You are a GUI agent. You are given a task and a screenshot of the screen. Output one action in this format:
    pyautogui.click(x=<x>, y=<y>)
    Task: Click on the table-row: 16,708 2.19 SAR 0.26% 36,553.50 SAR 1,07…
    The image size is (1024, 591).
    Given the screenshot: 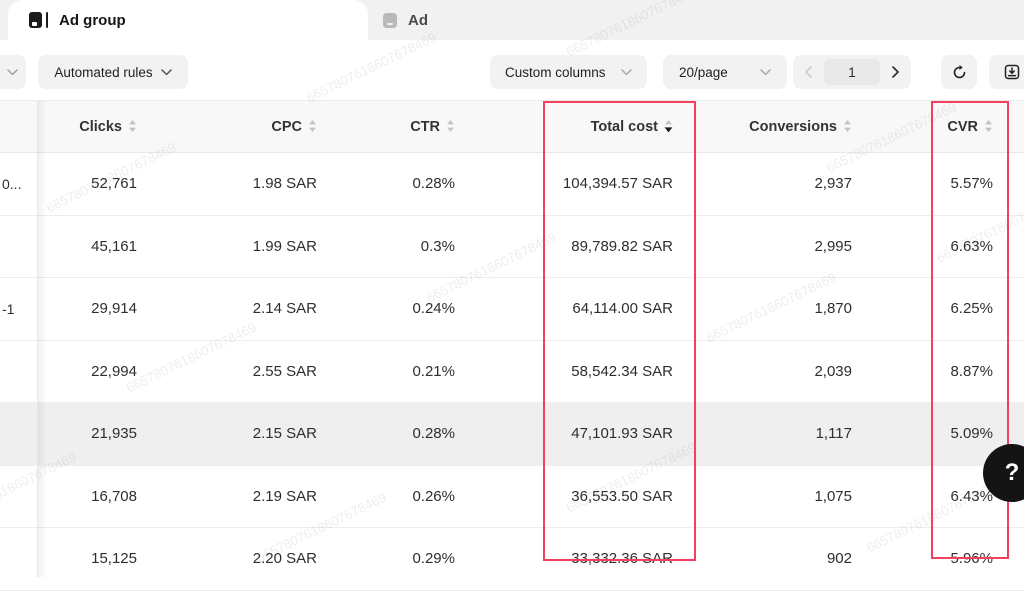 What is the action you would take?
    pyautogui.click(x=512, y=496)
    